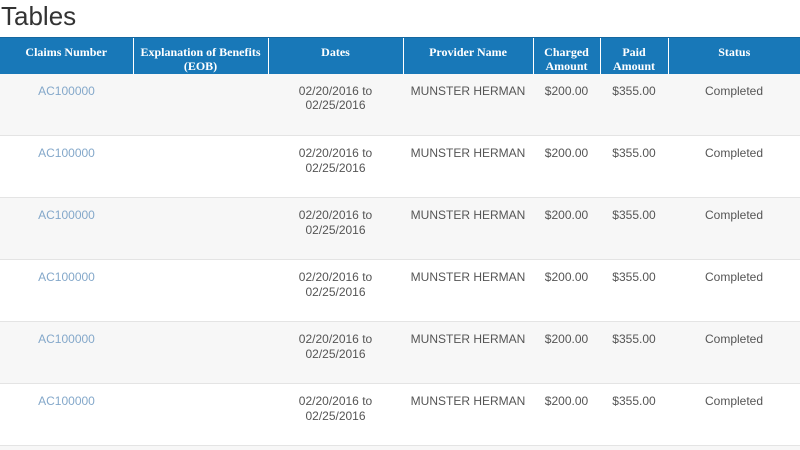  Describe the element at coordinates (733, 55) in the screenshot. I see `column-header-status: Status` at that location.